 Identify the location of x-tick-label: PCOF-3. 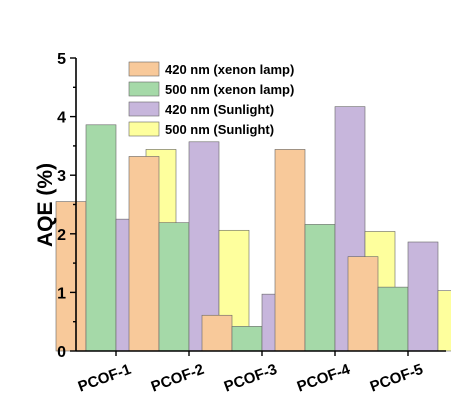
(251, 378).